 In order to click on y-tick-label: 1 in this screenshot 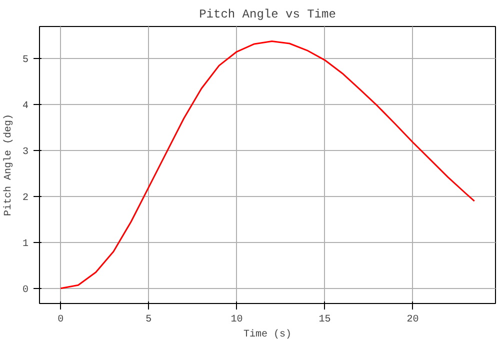, I will do `click(25, 244)`.